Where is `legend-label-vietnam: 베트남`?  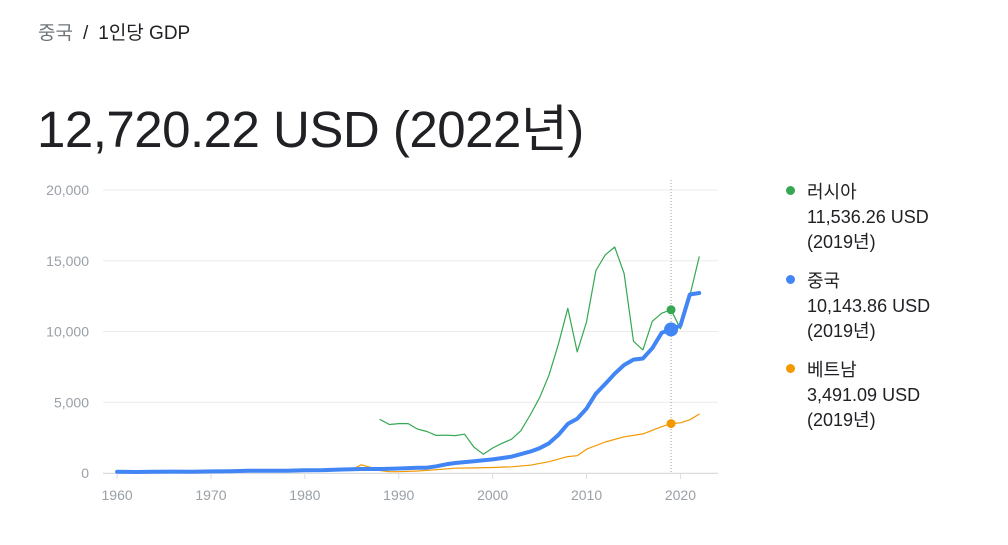
legend-label-vietnam: 베트남 is located at coordinates (832, 370).